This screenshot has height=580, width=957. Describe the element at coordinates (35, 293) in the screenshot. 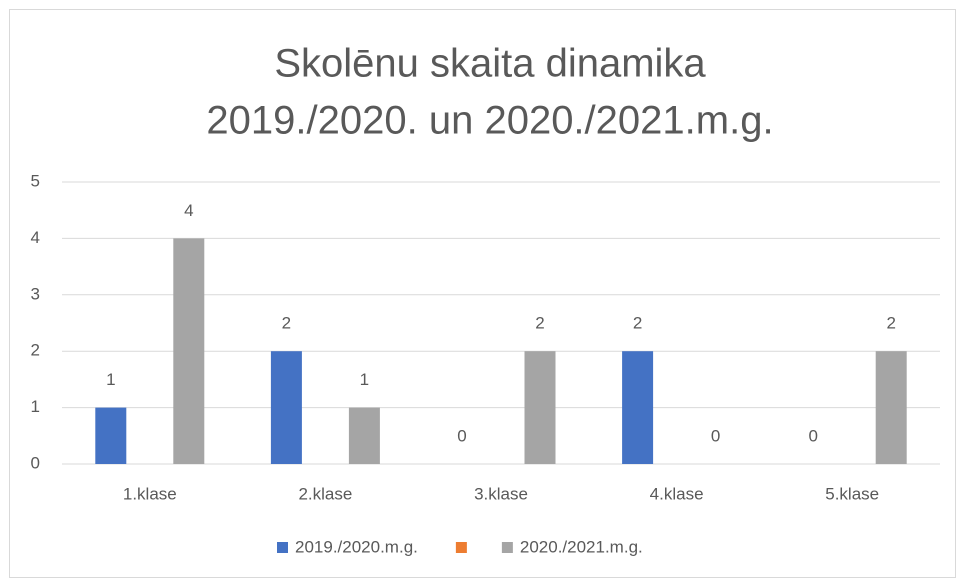

I see `y-tick-label: 3` at that location.